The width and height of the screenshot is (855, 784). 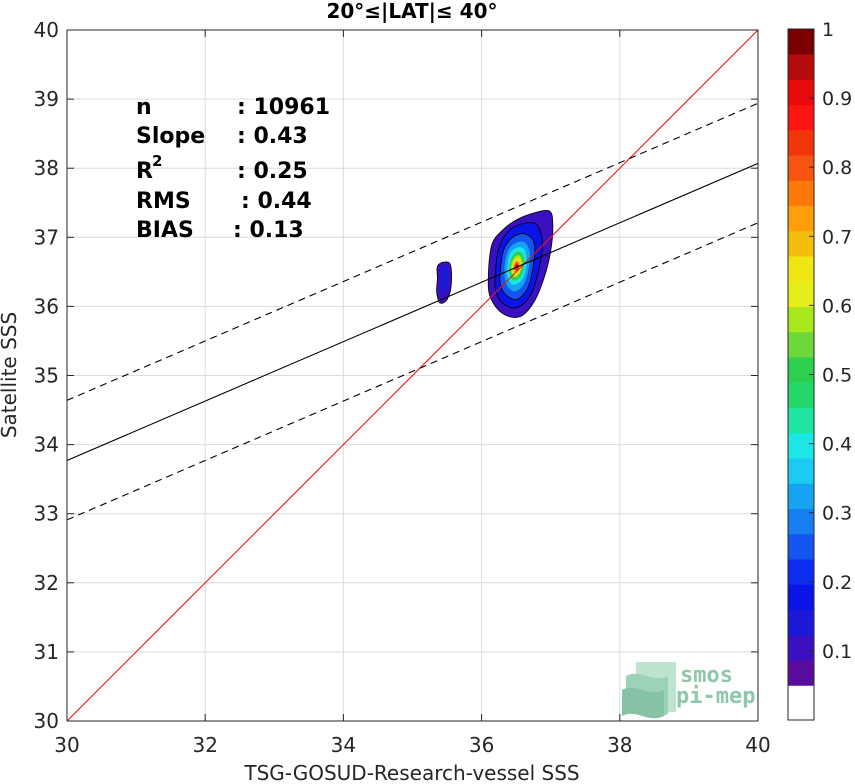 I want to click on logo-line2: pi-mep, so click(x=715, y=696).